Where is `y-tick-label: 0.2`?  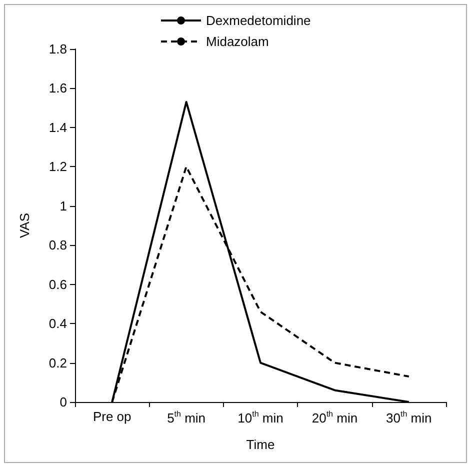
y-tick-label: 0.2 is located at coordinates (57, 362).